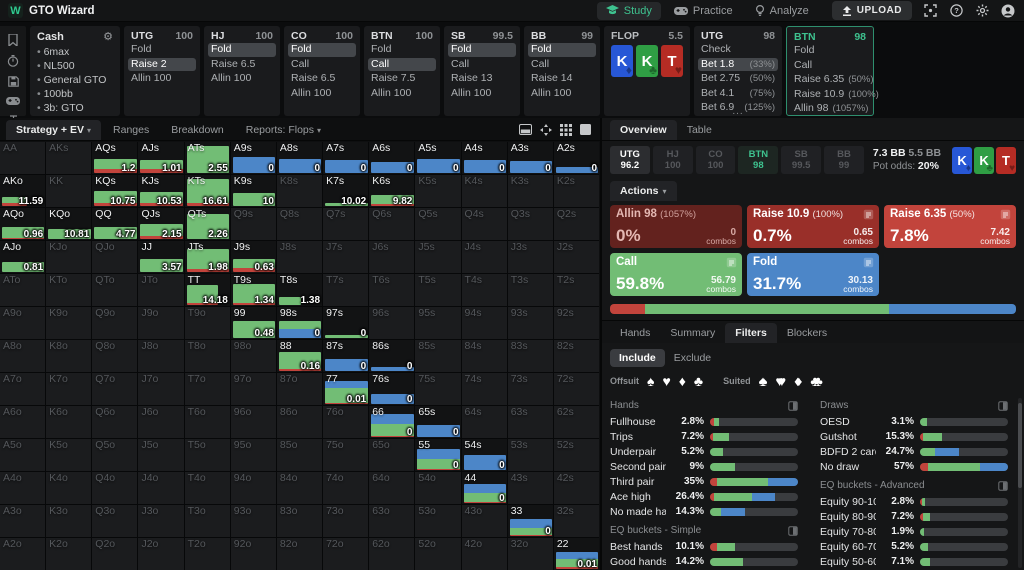  I want to click on matrix-cell-43o: 43o, so click(484, 521).